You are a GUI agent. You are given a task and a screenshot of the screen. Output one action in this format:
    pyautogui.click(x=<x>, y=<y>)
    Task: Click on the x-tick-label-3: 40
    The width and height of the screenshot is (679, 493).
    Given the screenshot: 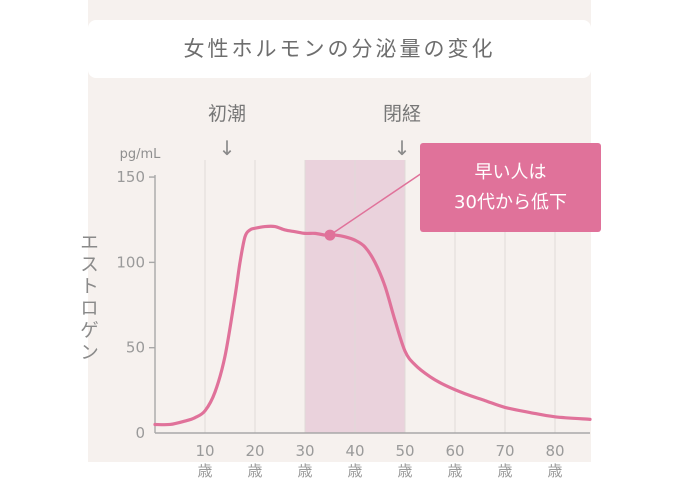 What is the action you would take?
    pyautogui.click(x=354, y=451)
    